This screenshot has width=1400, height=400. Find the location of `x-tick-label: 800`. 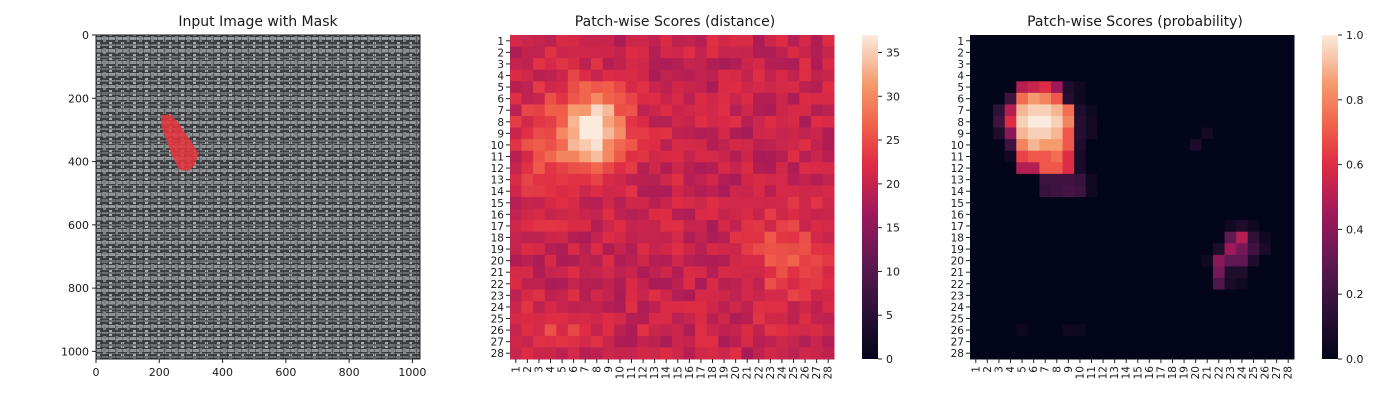

x-tick-label: 800 is located at coordinates (349, 372).